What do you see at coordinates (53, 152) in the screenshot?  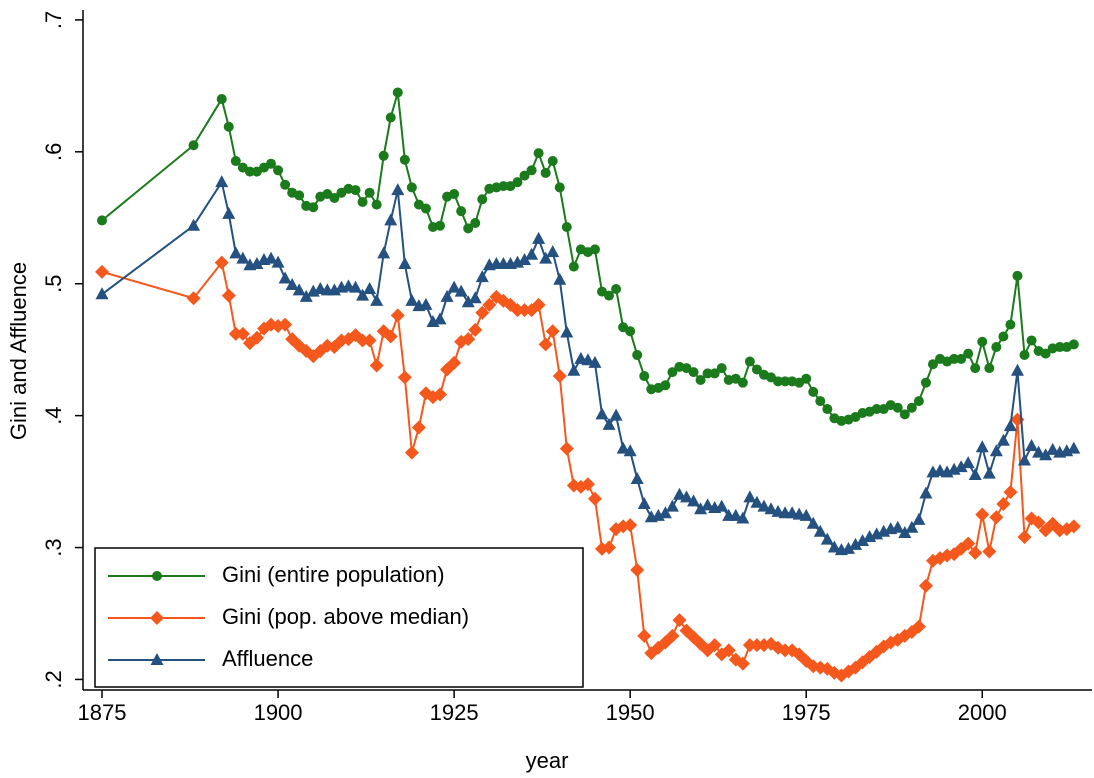 I see `y-tick-label: .6` at bounding box center [53, 152].